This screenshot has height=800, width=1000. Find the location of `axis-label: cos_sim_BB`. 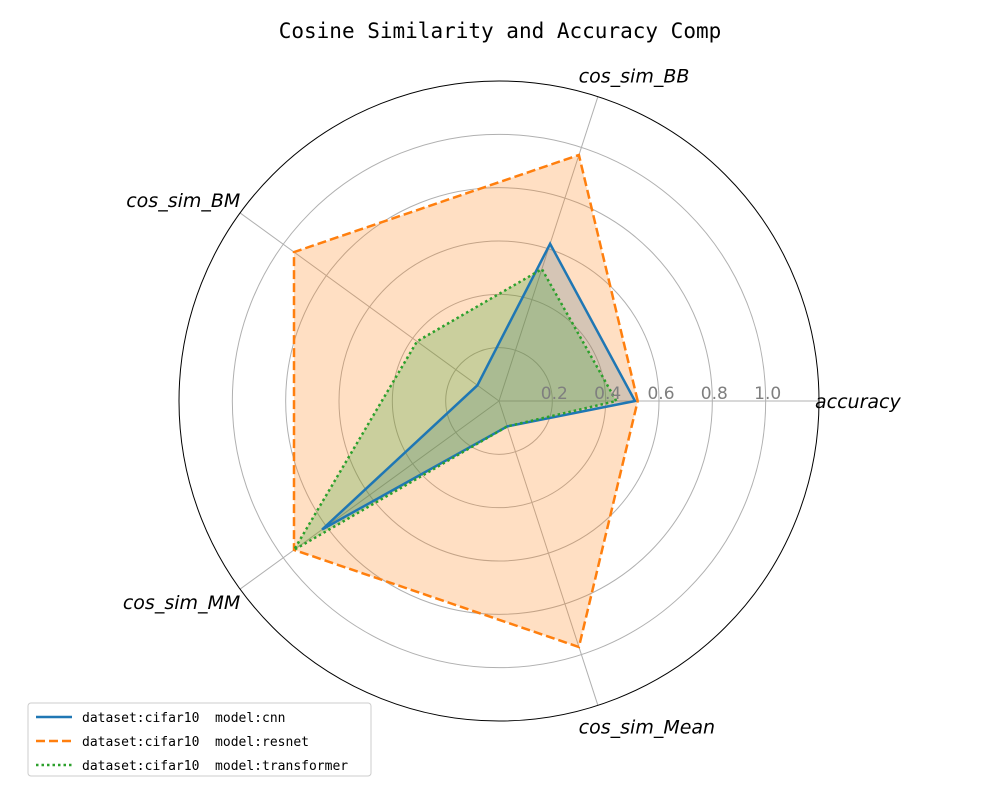

axis-label: cos_sim_BB is located at coordinates (634, 77).